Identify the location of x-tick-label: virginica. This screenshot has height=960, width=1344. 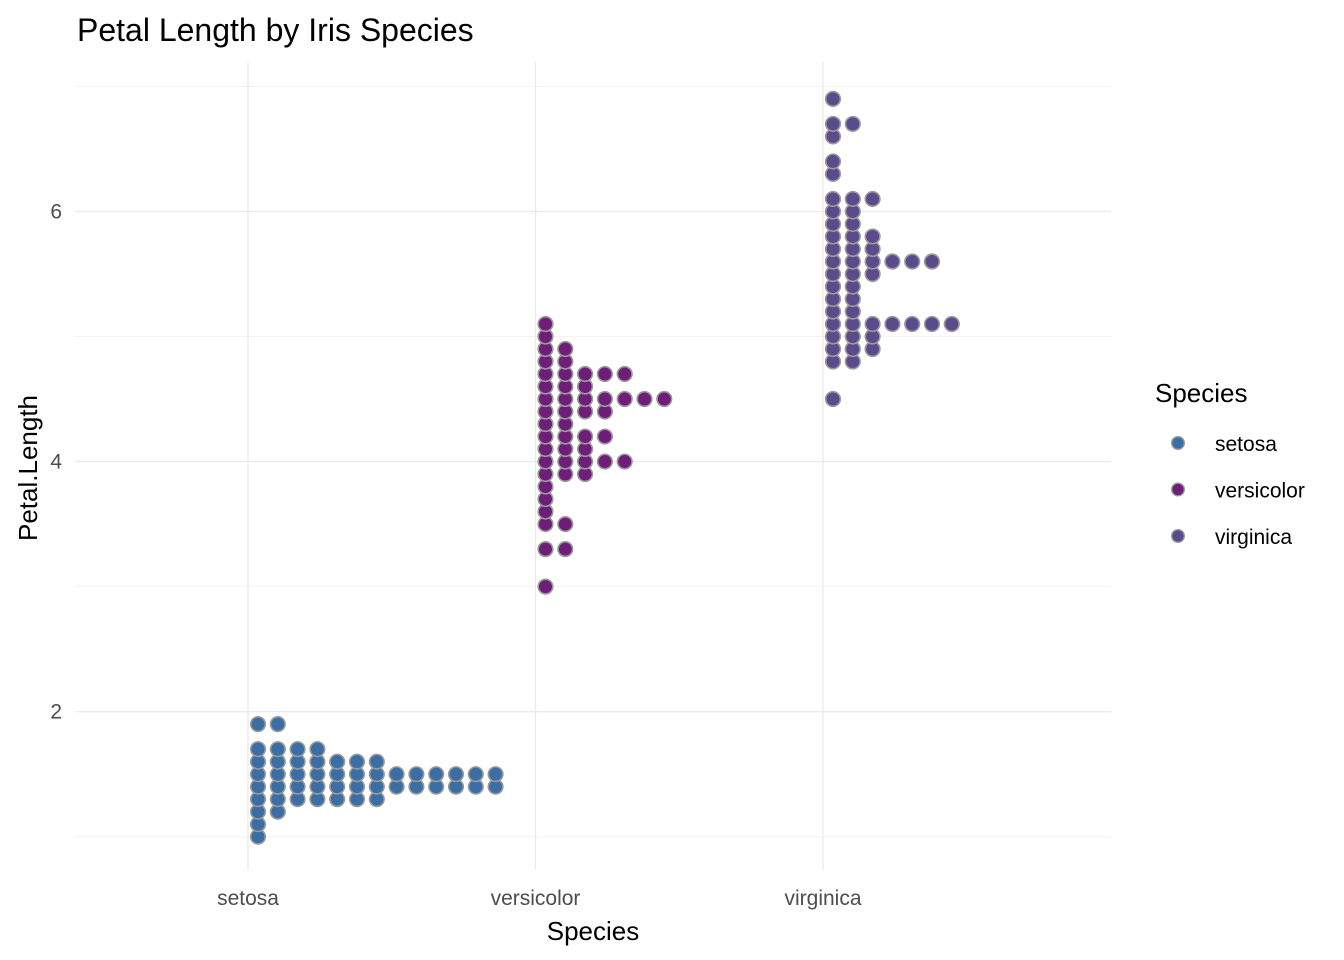
(822, 898).